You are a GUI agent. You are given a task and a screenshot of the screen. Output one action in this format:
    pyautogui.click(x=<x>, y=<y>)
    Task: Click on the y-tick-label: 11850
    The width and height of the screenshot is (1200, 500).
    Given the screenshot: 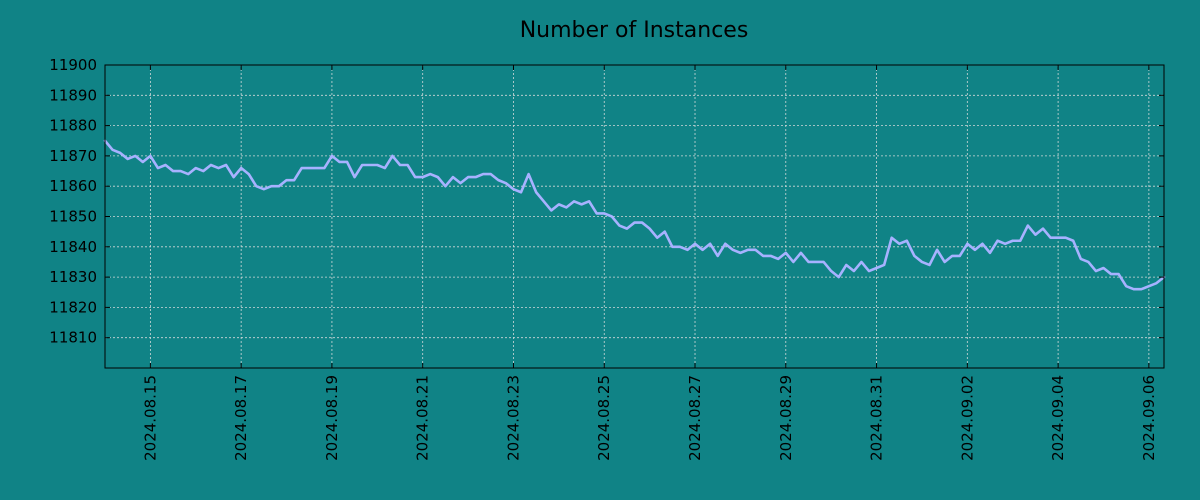 What is the action you would take?
    pyautogui.click(x=73, y=217)
    